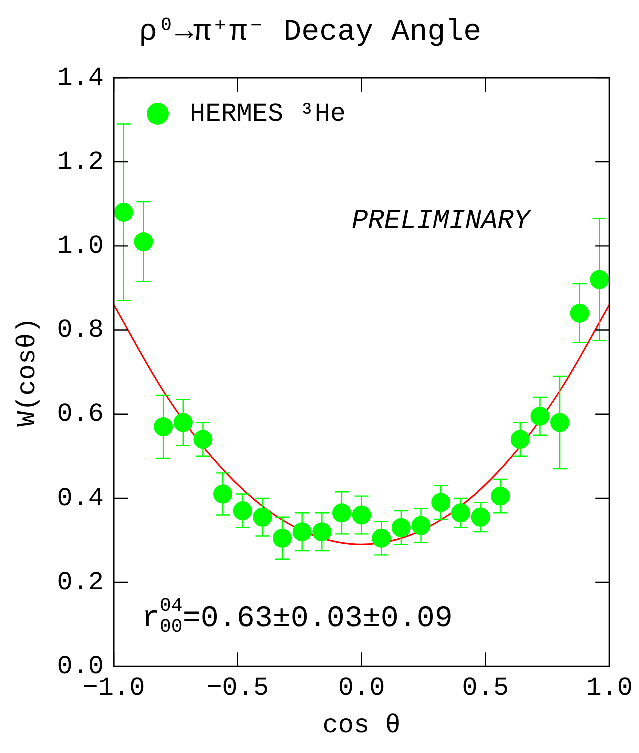 This screenshot has height=753, width=639. What do you see at coordinates (486, 688) in the screenshot?
I see `x-tick-label: 0.5` at bounding box center [486, 688].